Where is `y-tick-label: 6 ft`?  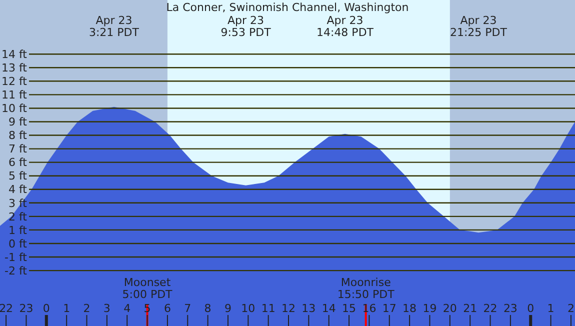 y-tick-label: 6 ft is located at coordinates (18, 163).